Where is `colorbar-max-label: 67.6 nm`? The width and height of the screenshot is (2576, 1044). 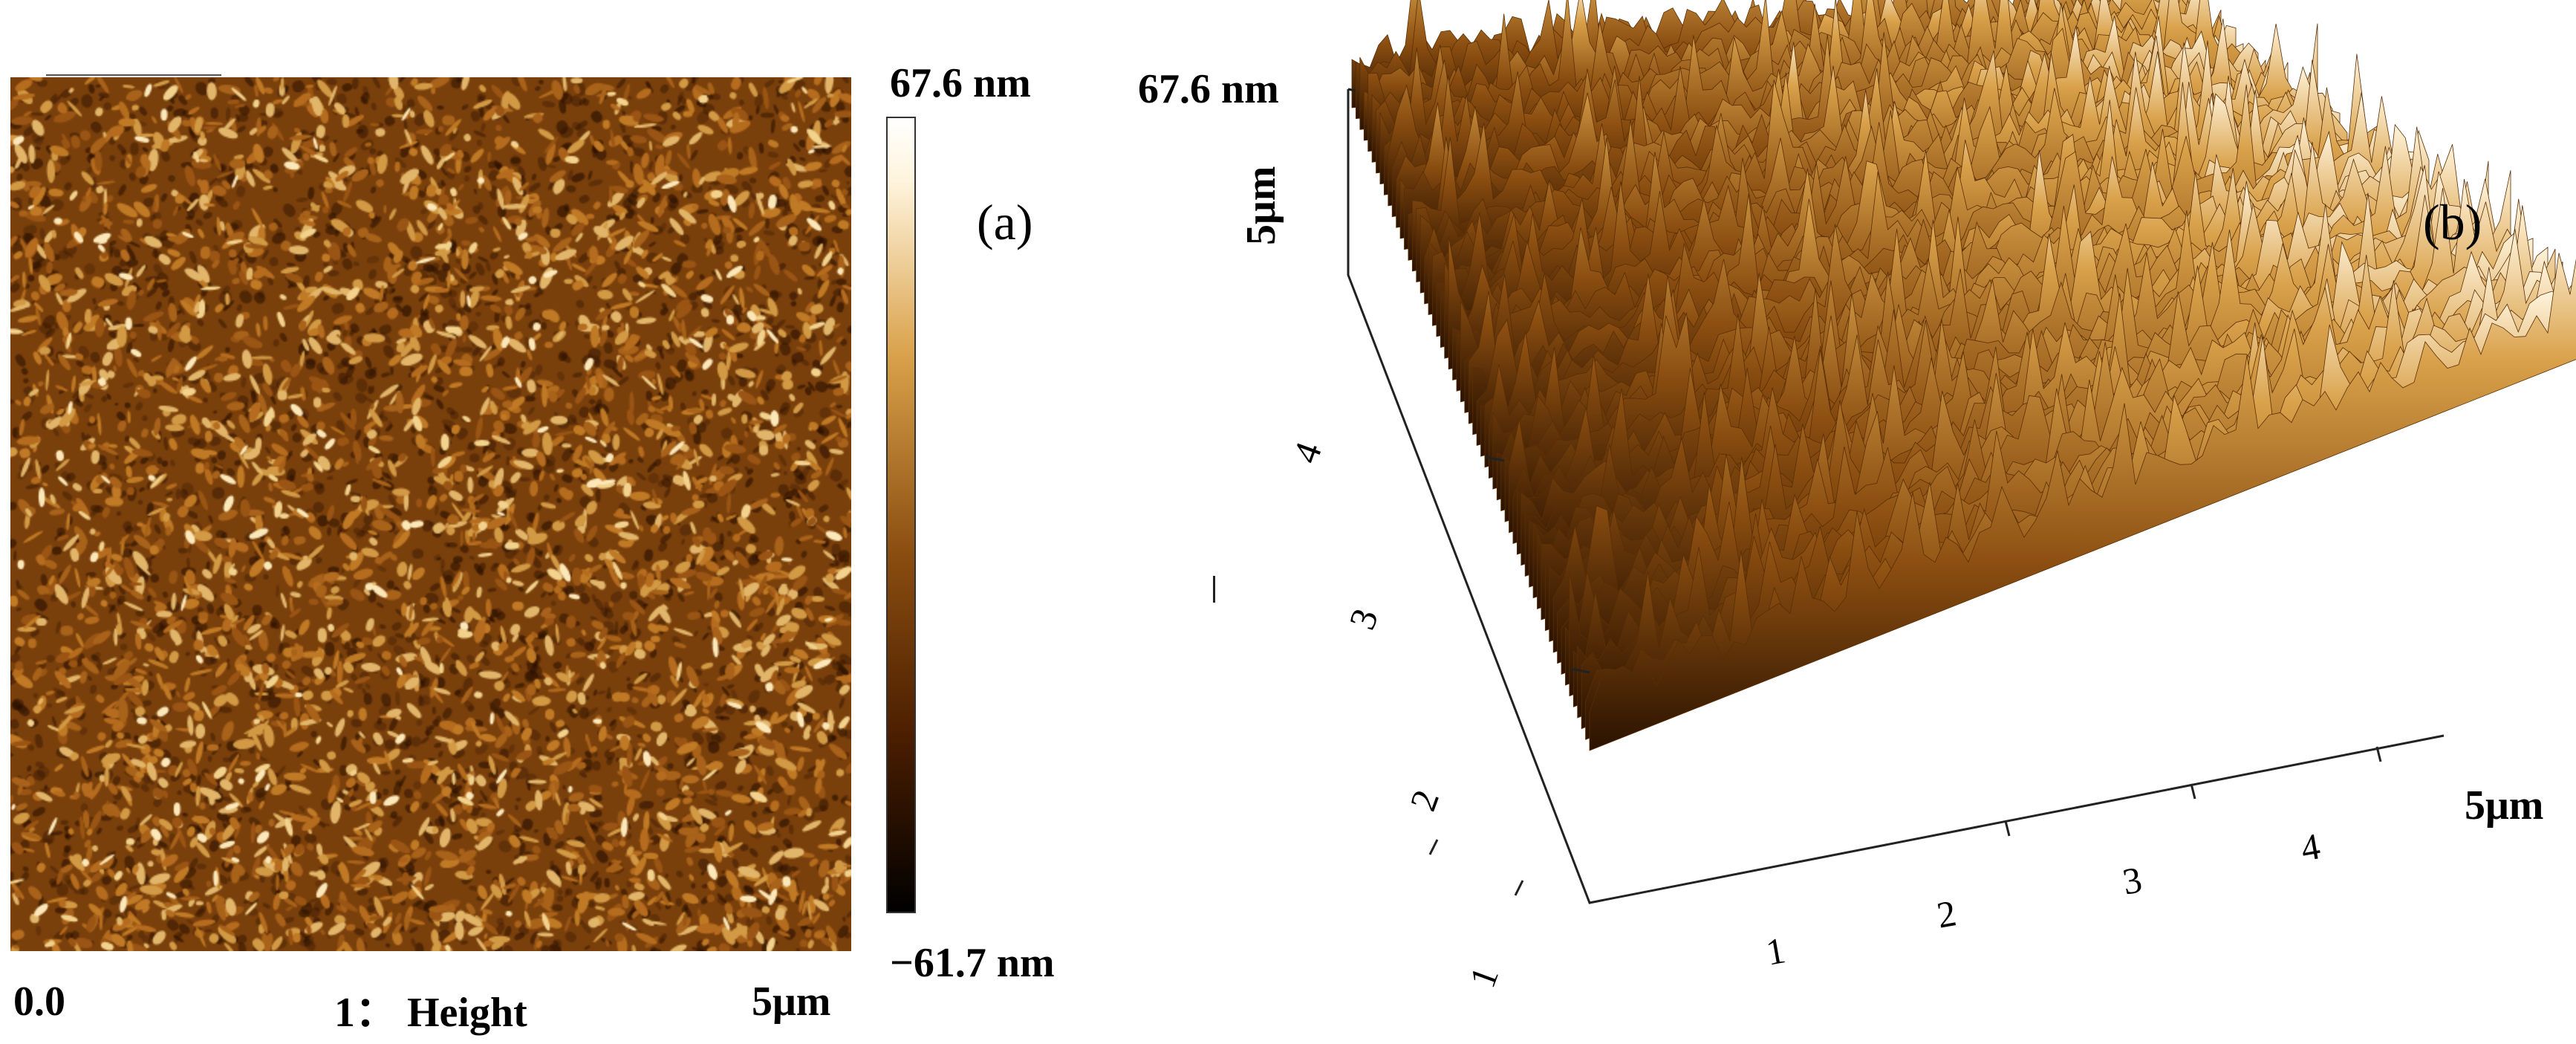 colorbar-max-label: 67.6 nm is located at coordinates (960, 83).